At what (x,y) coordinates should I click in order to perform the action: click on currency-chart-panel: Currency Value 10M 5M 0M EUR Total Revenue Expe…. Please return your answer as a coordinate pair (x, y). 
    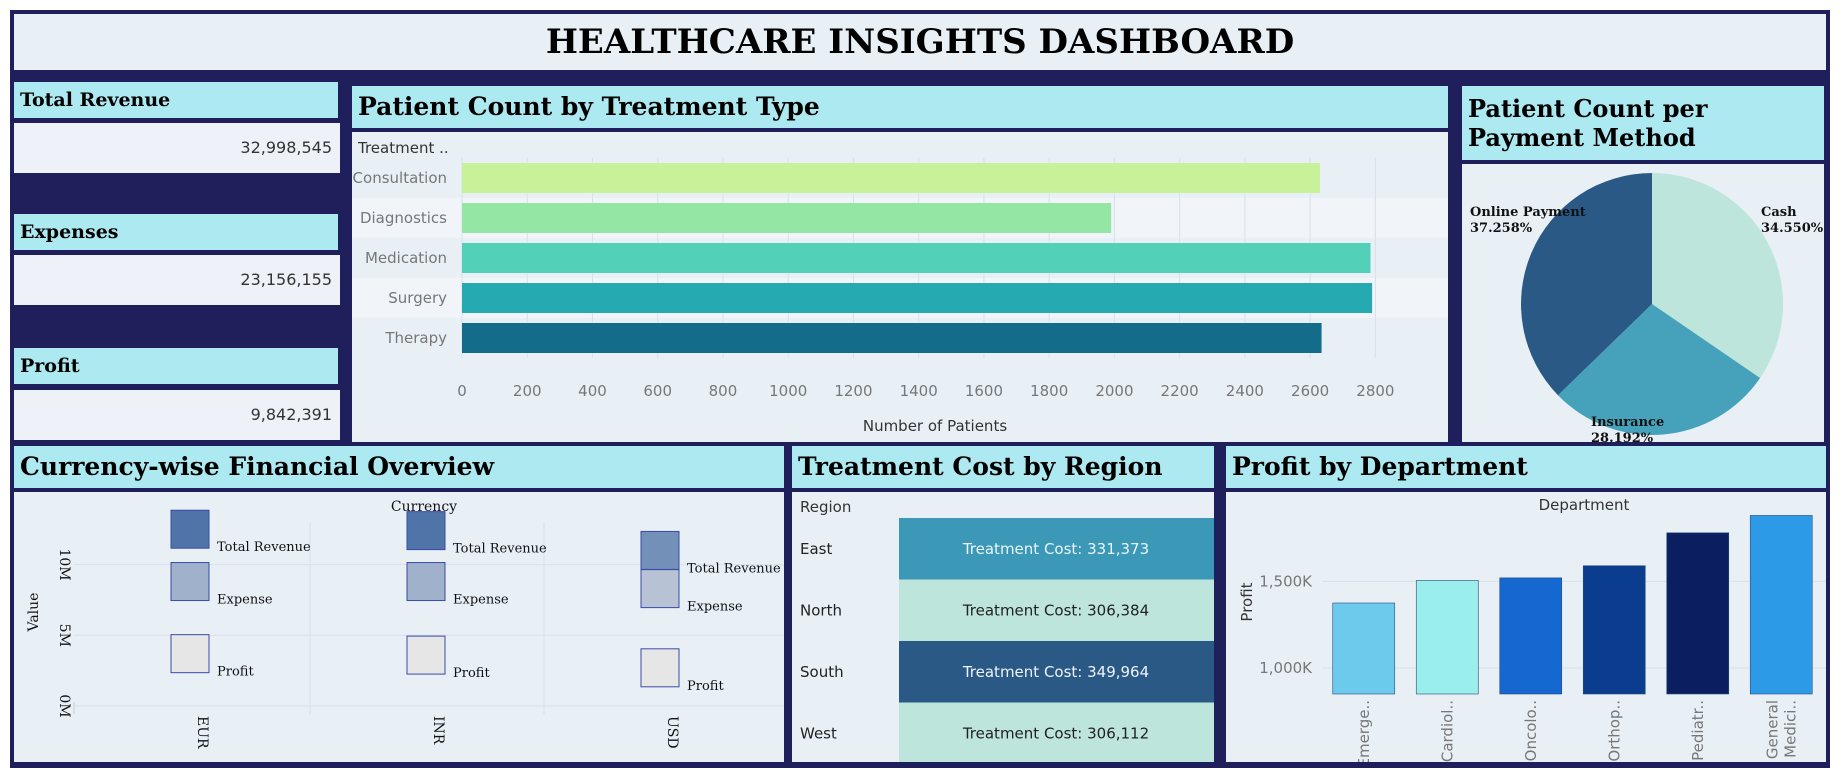
    Looking at the image, I should click on (399, 627).